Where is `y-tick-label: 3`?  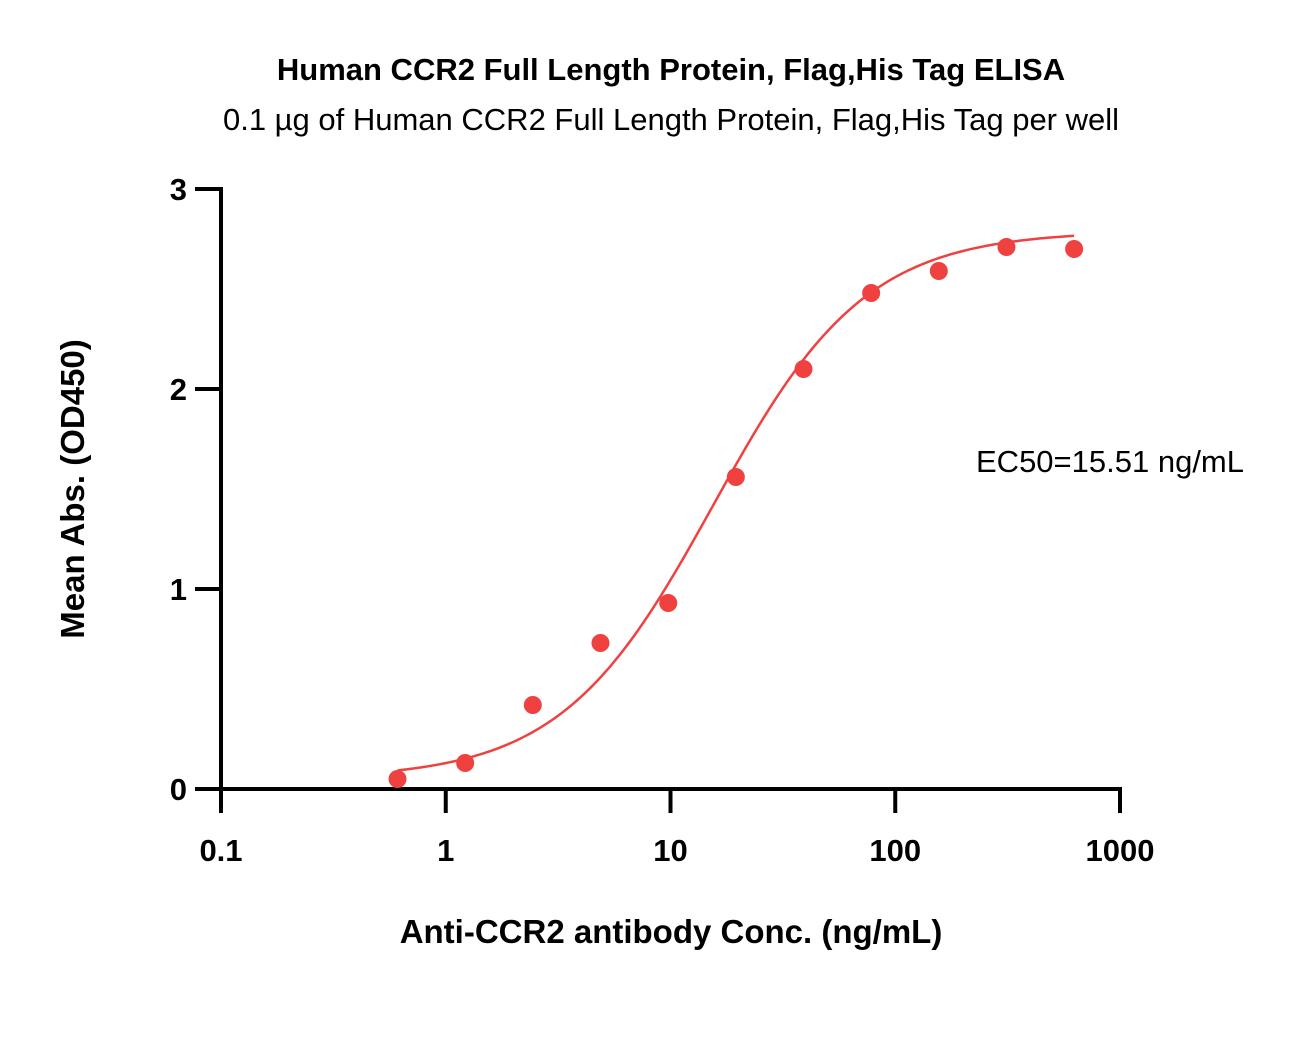
y-tick-label: 3 is located at coordinates (178, 189).